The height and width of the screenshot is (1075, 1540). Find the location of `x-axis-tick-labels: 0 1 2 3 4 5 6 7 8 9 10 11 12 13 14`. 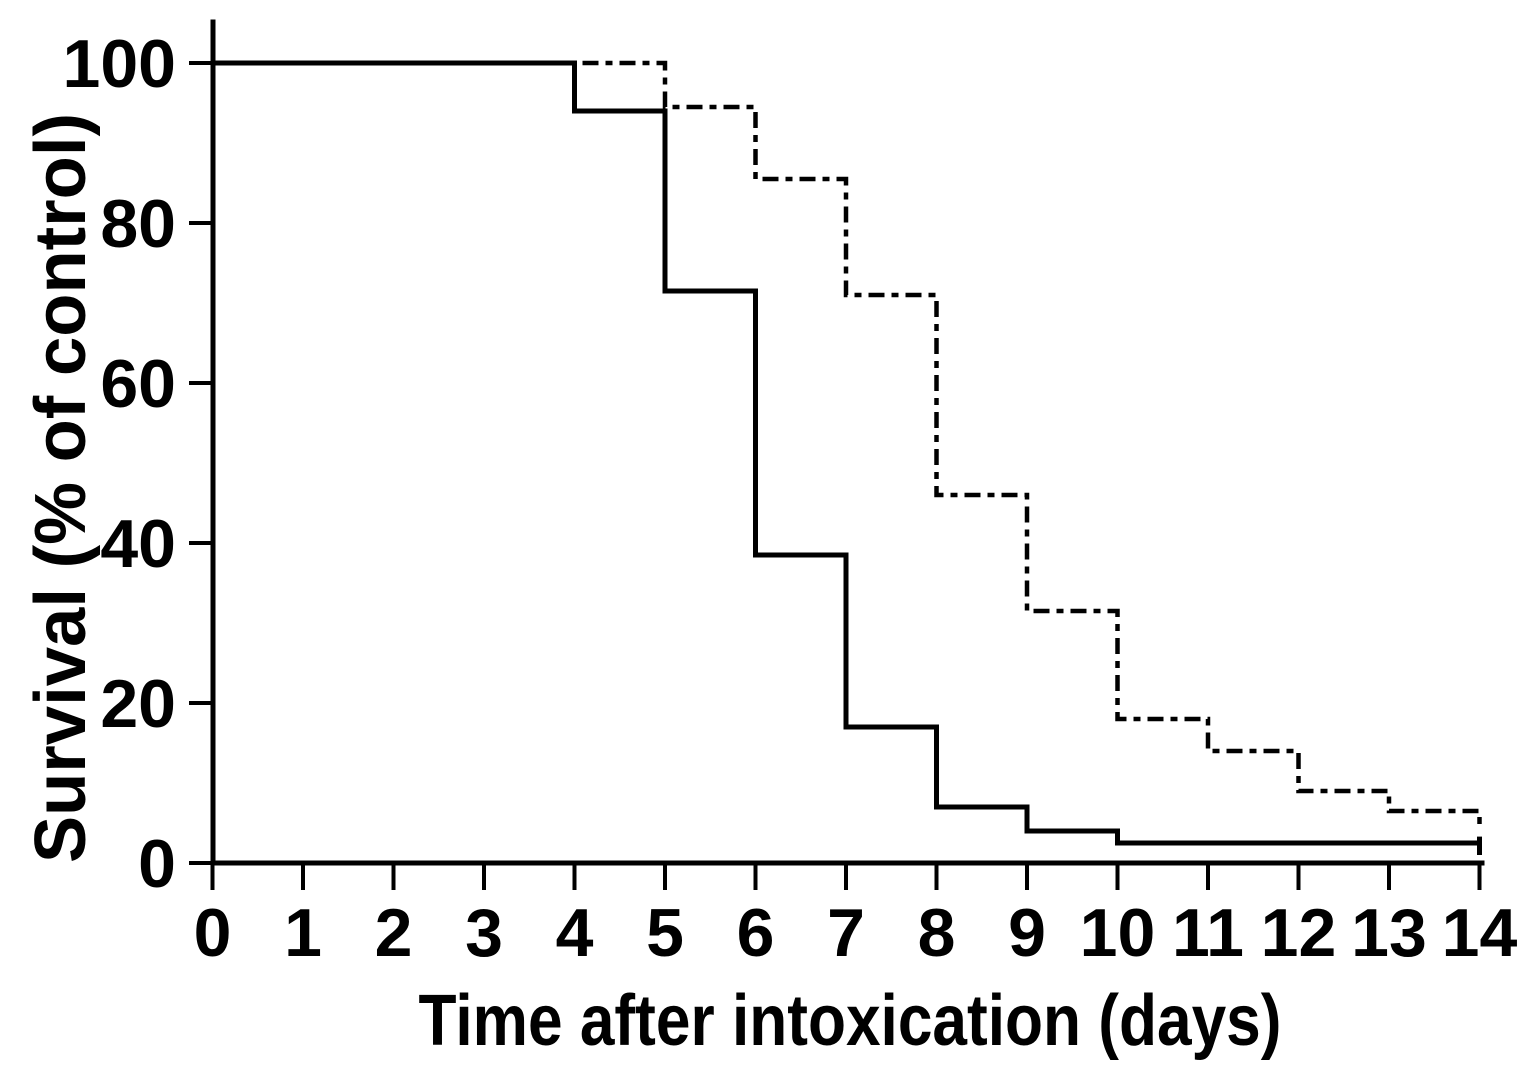

x-axis-tick-labels: 0 1 2 3 4 5 6 7 8 9 10 11 12 13 14 is located at coordinates (856, 933).